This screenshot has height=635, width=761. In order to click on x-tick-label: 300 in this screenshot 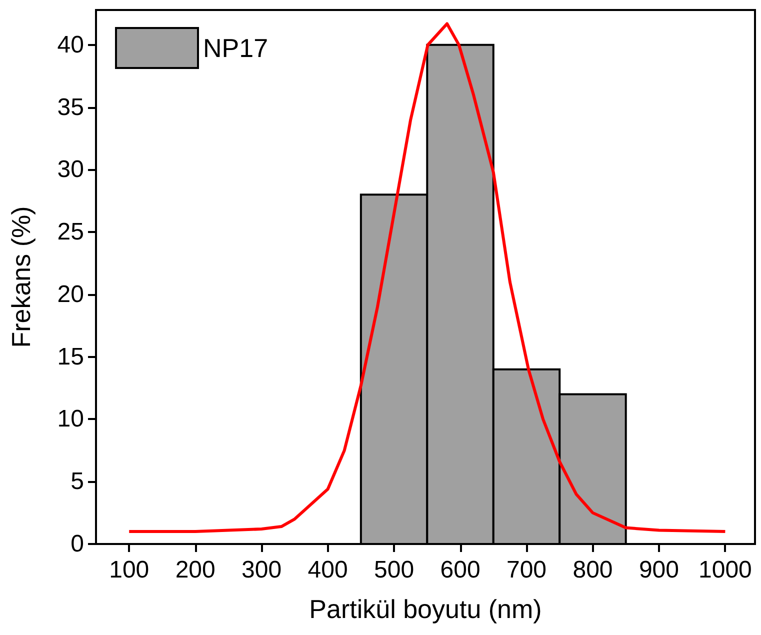, I will do `click(262, 570)`.